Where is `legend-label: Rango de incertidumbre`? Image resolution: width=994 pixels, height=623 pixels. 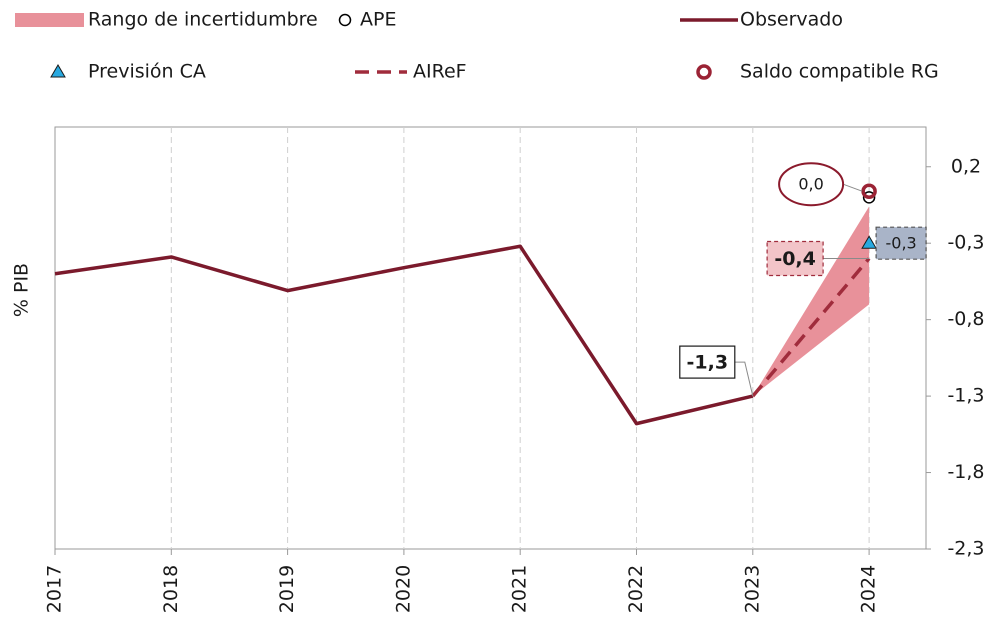
legend-label: Rango de incertidumbre is located at coordinates (203, 20).